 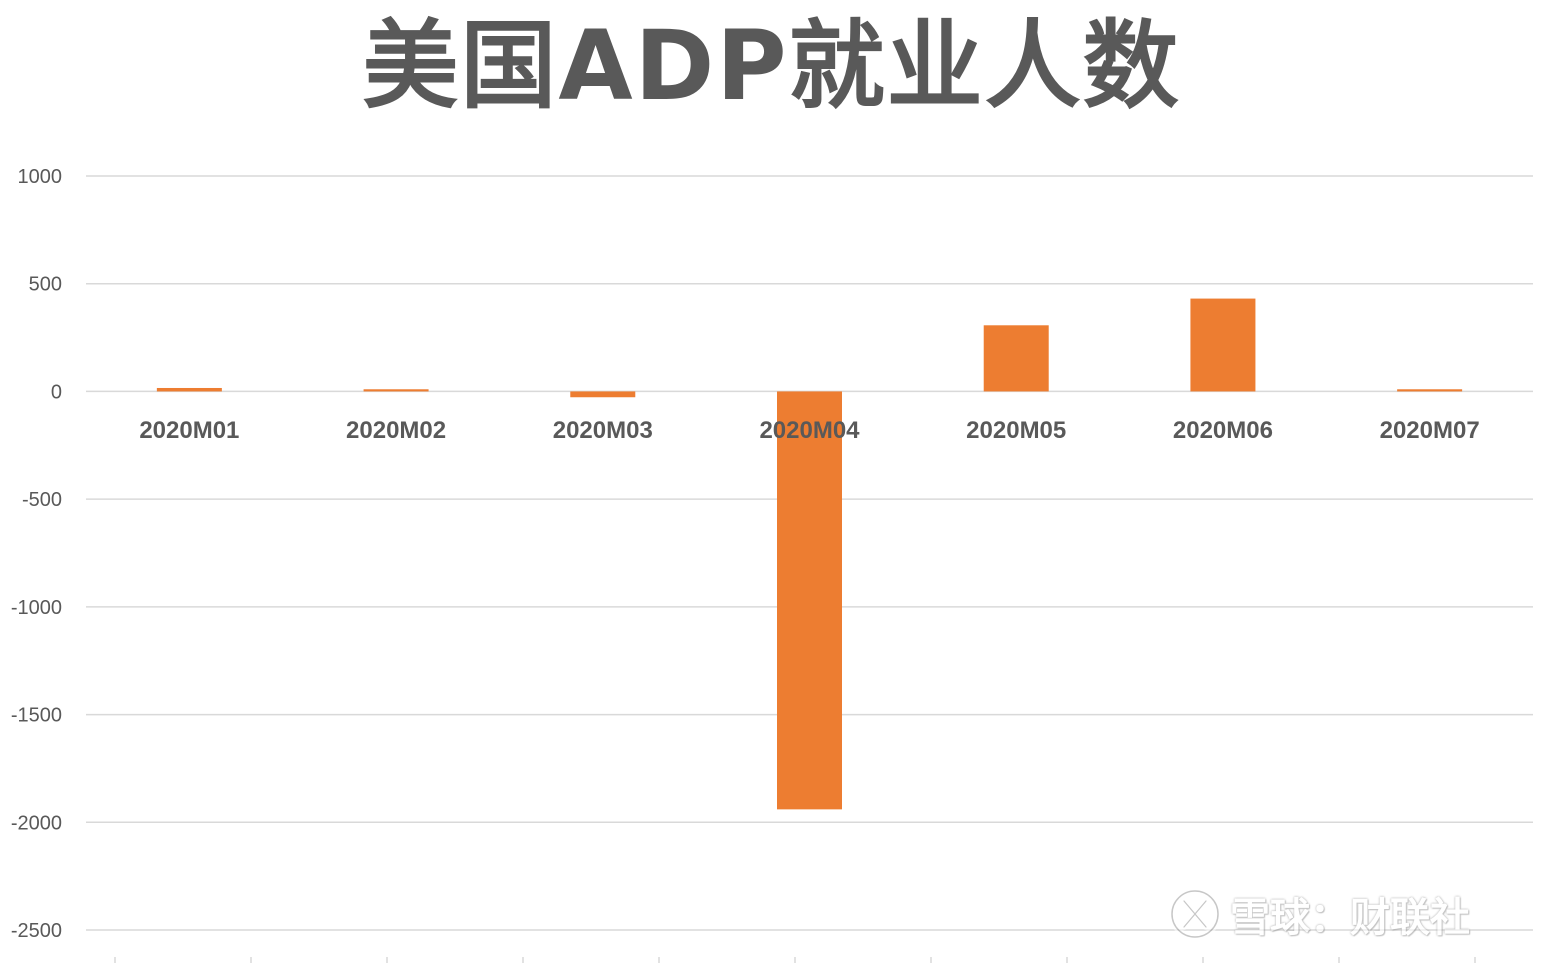 I want to click on watermark-text: 雪球：财联社, so click(x=1350, y=918).